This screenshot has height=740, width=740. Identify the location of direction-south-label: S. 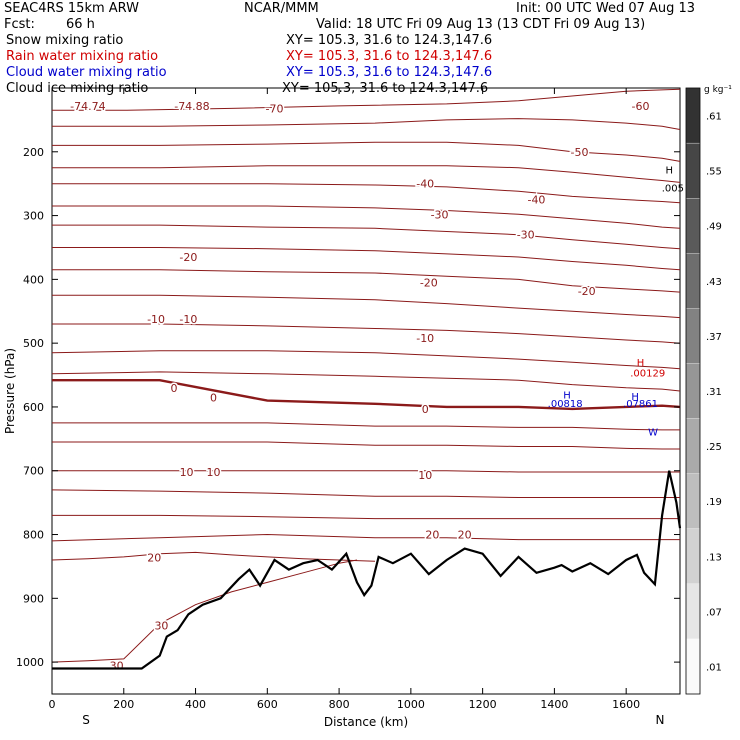
(86, 720).